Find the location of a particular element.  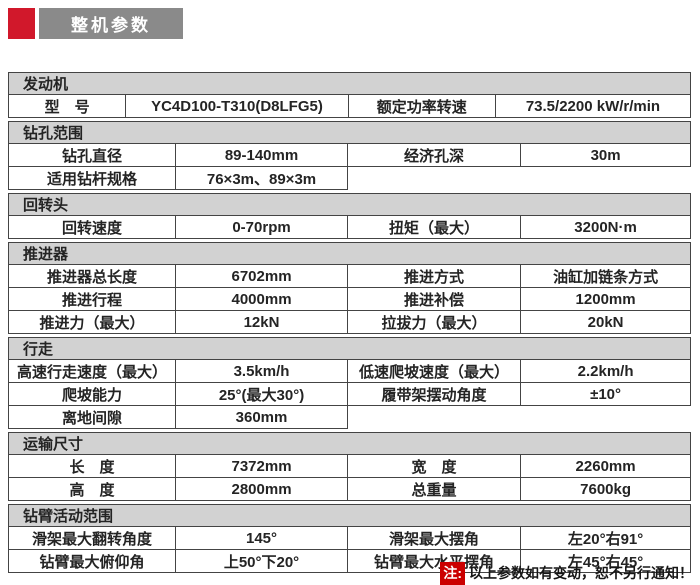

table-row: 离地间隙 360mm is located at coordinates (349, 417).